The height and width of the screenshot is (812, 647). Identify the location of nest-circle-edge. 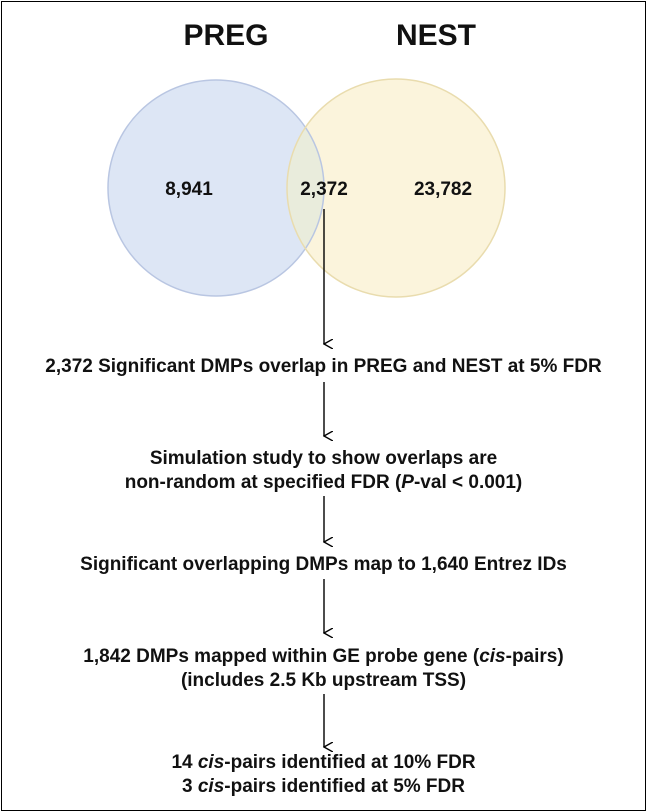
(396, 188).